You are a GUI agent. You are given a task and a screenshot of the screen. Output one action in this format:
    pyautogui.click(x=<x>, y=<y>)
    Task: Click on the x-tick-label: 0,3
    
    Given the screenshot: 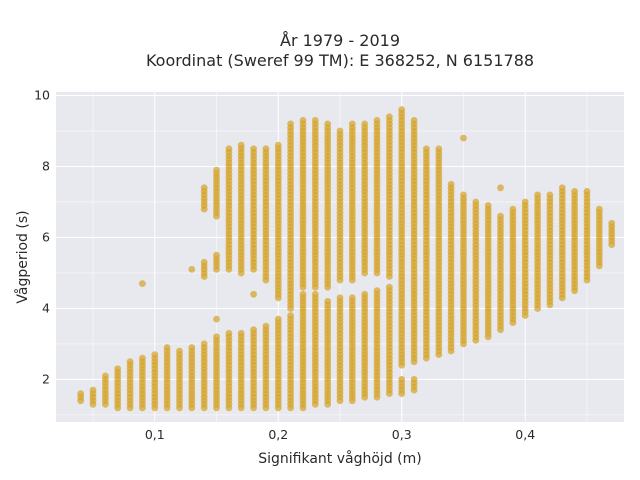 What is the action you would take?
    pyautogui.click(x=402, y=434)
    